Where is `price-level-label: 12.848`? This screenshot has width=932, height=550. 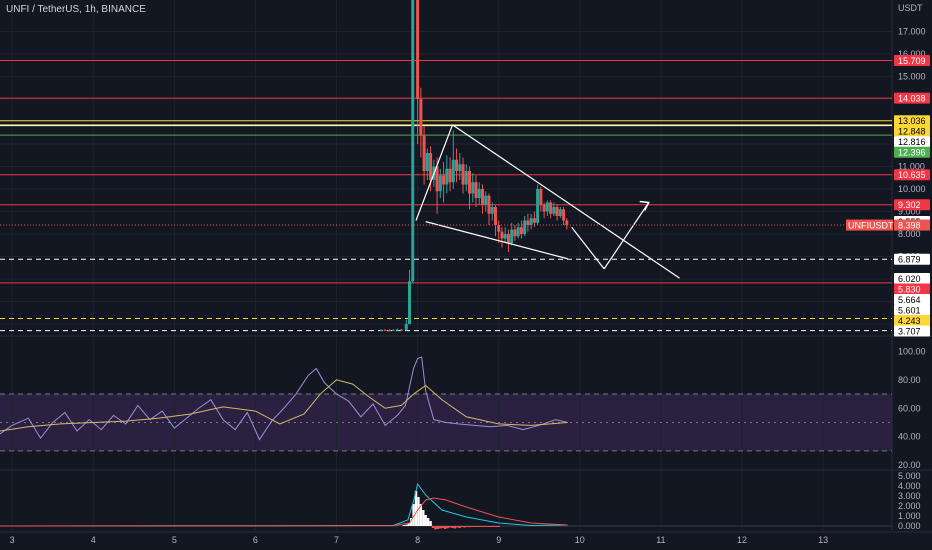
price-level-label: 12.848 is located at coordinates (912, 131).